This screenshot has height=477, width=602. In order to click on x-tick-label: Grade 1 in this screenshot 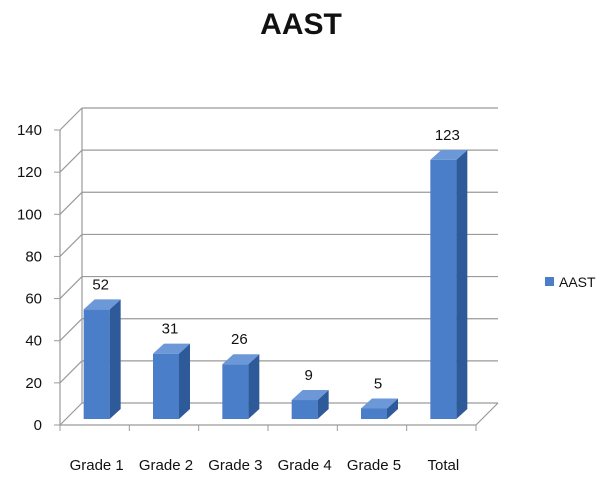, I will do `click(97, 465)`.